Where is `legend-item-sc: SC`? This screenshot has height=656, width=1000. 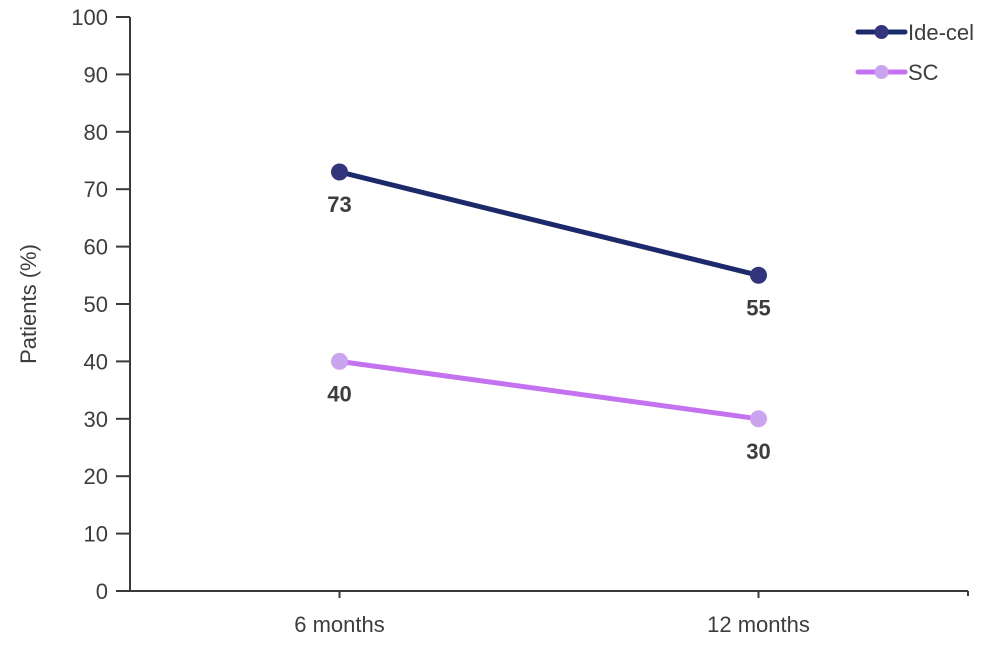 legend-item-sc: SC is located at coordinates (897, 72).